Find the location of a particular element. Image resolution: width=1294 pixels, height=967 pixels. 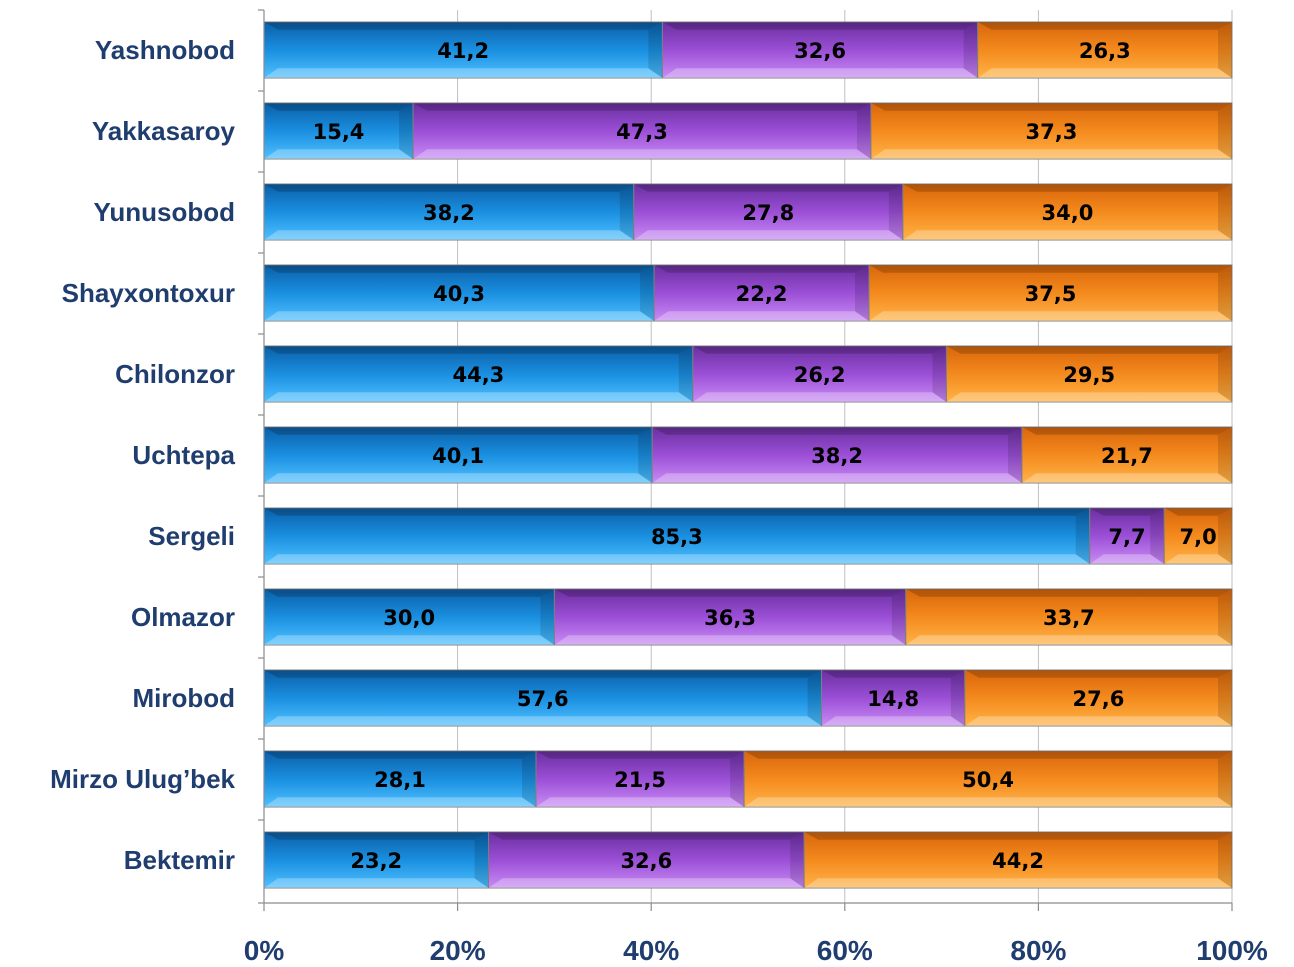

data-label: 85,3 is located at coordinates (677, 537).